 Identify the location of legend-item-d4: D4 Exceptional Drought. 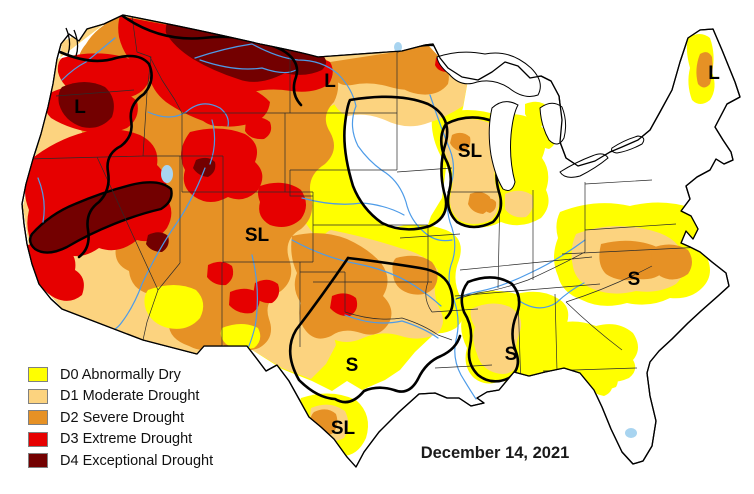
(120, 461).